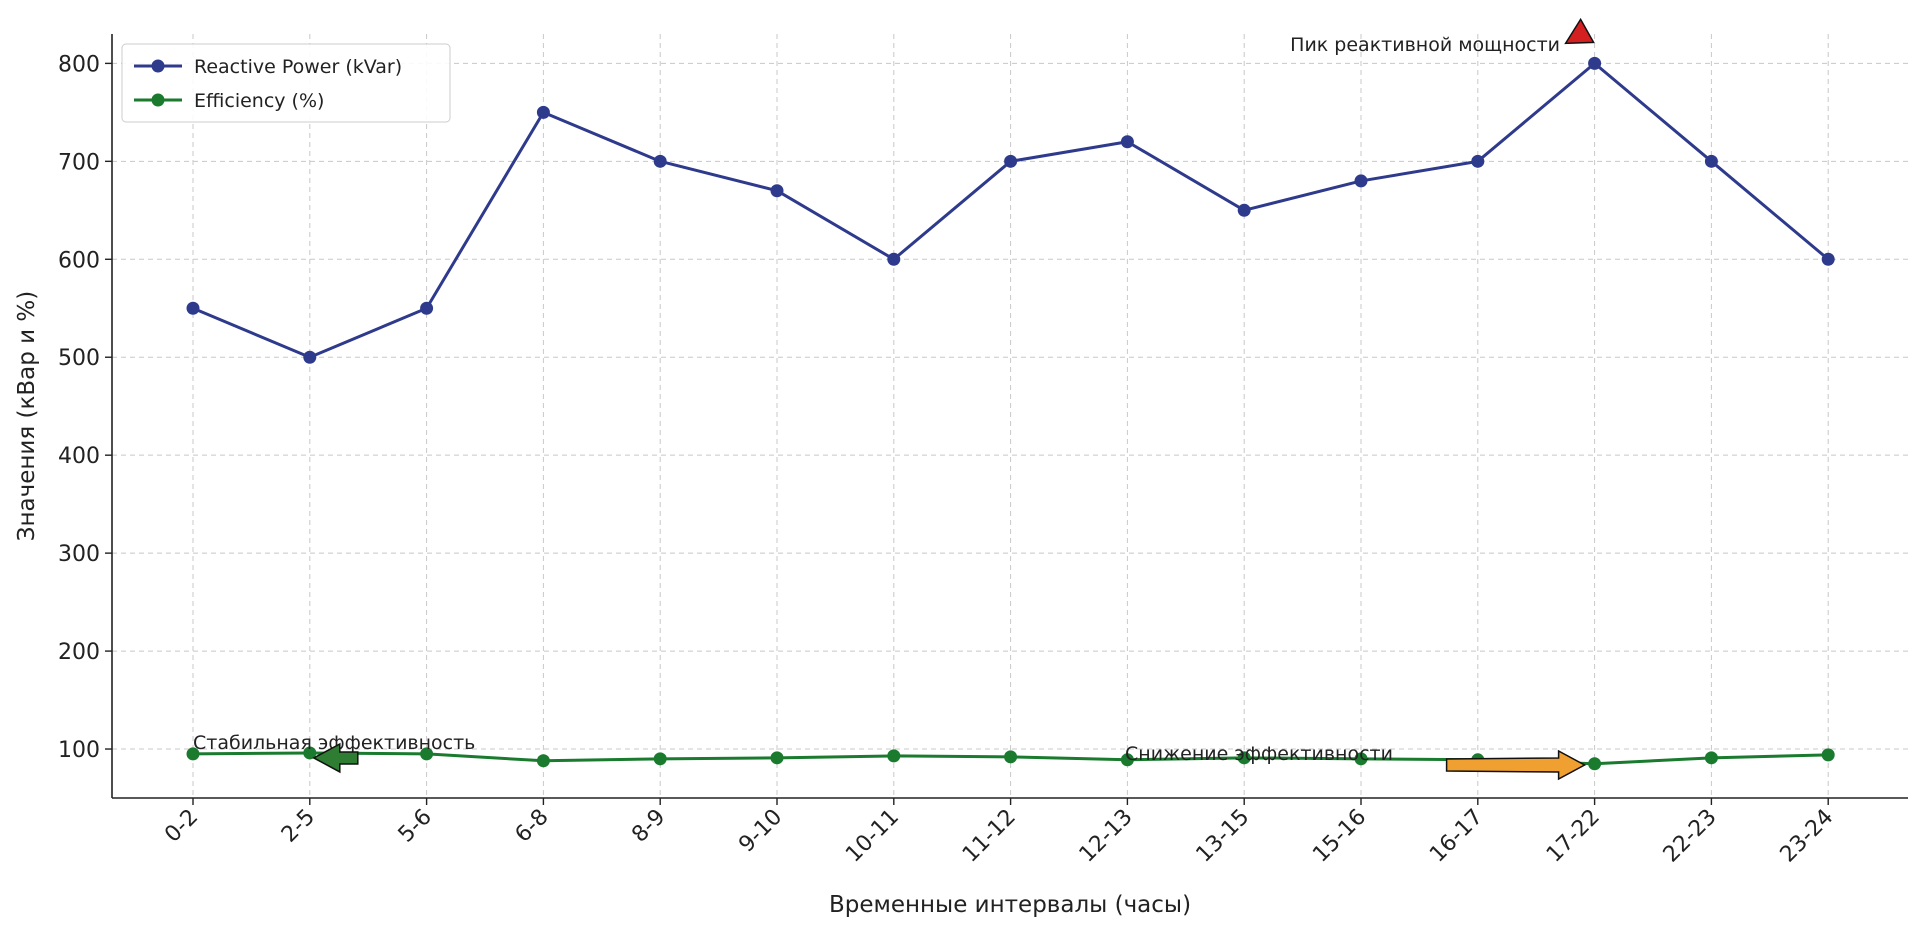  I want to click on annotation-stable: Стабильная эффективность, so click(334, 753).